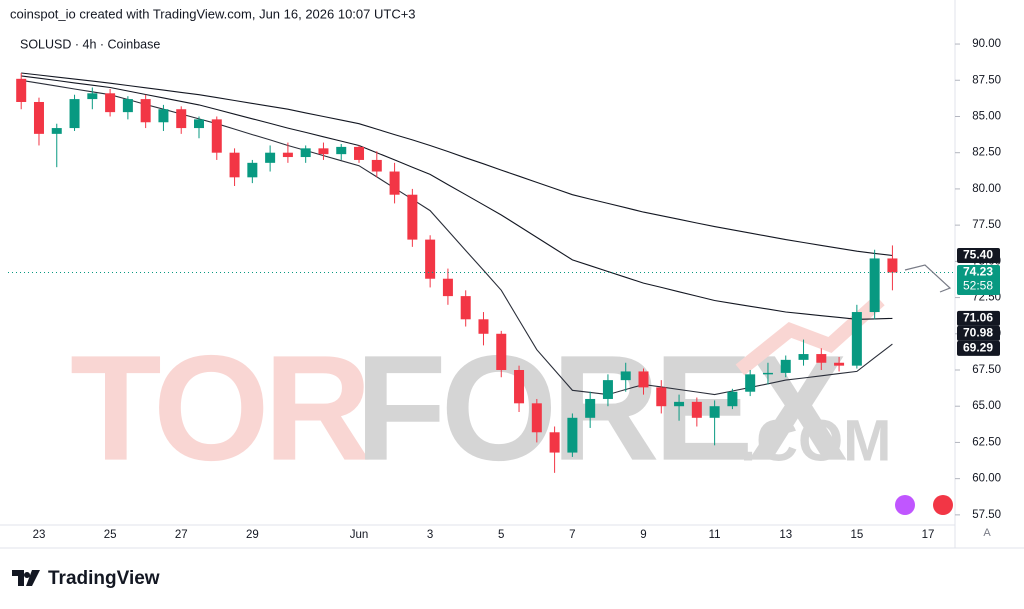 The image size is (1024, 609). I want to click on price-label: 74.23, so click(978, 272).